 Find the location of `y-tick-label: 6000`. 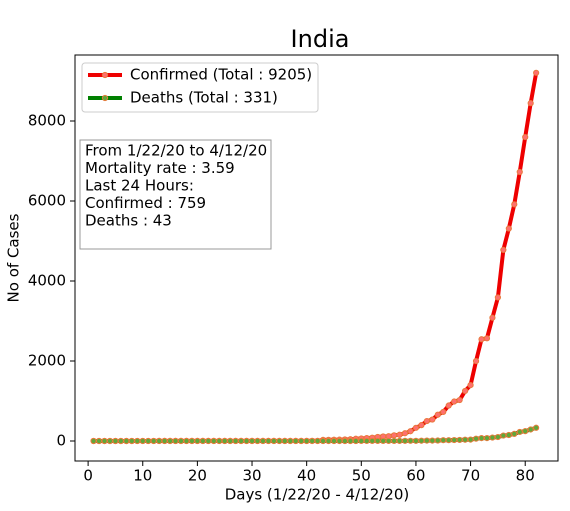

y-tick-label: 6000 is located at coordinates (47, 201).